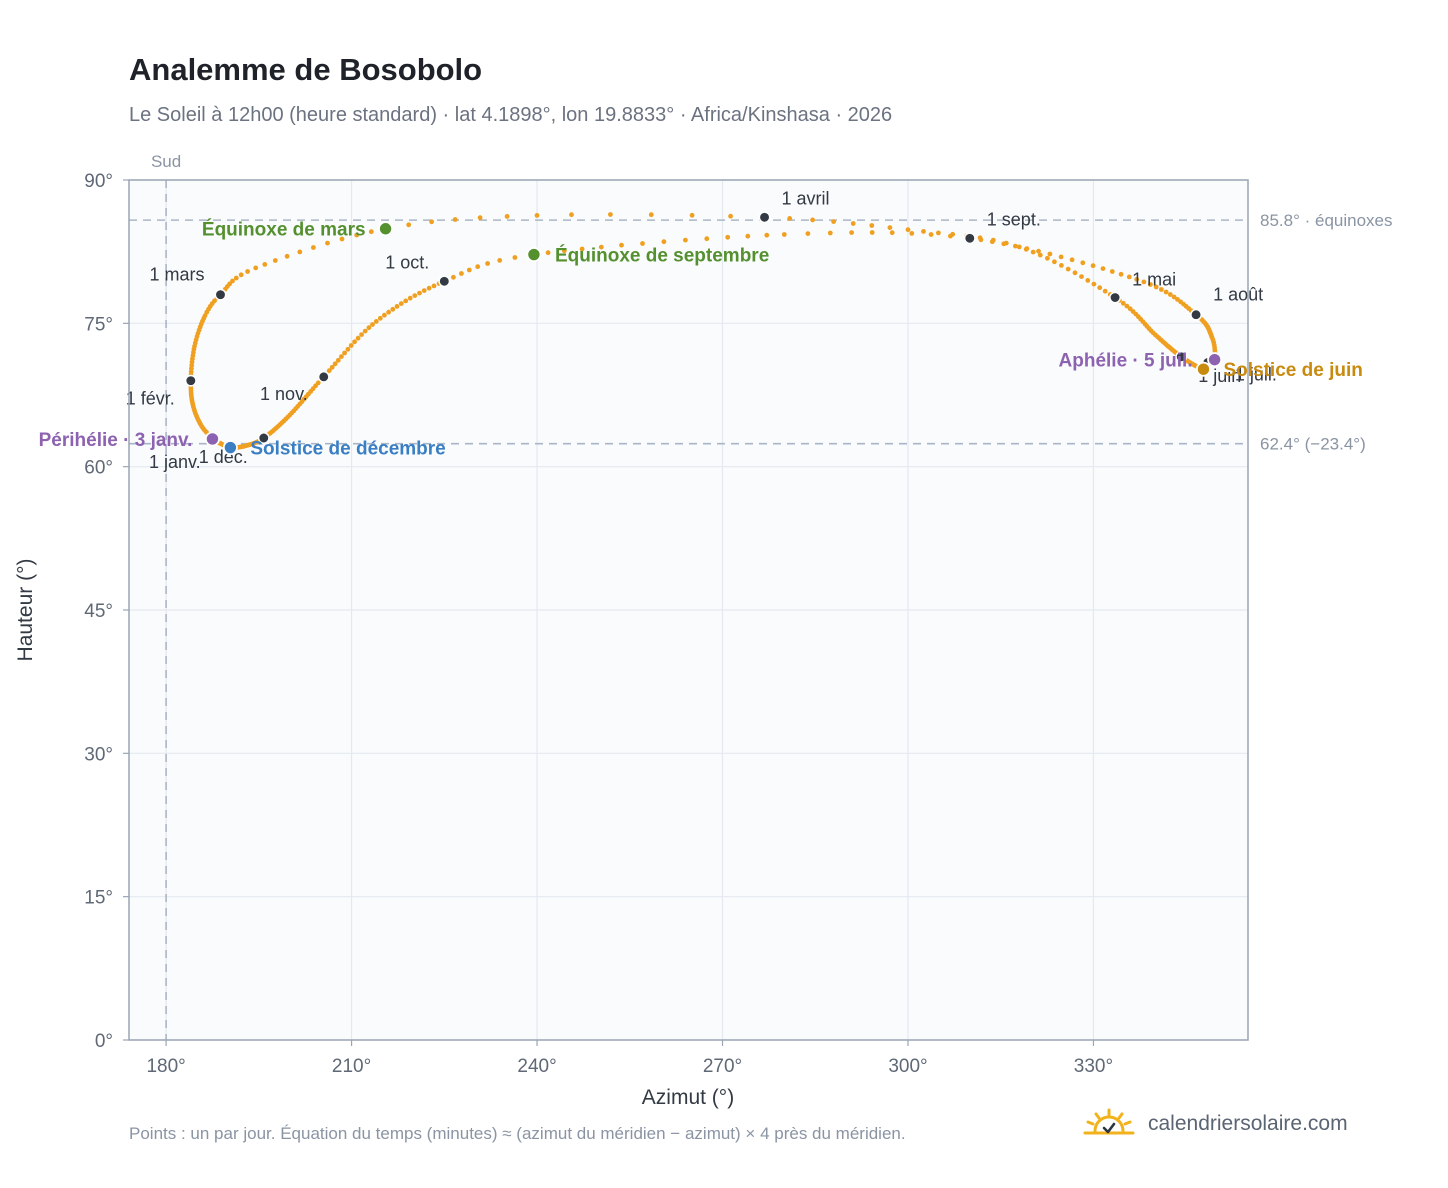  Describe the element at coordinates (104, 1041) in the screenshot. I see `y-tick-label: 0°` at that location.